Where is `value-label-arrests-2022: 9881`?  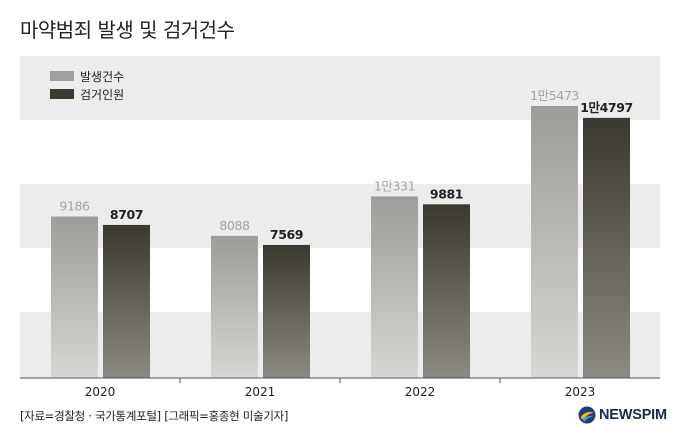
value-label-arrests-2022: 9881 is located at coordinates (446, 193).